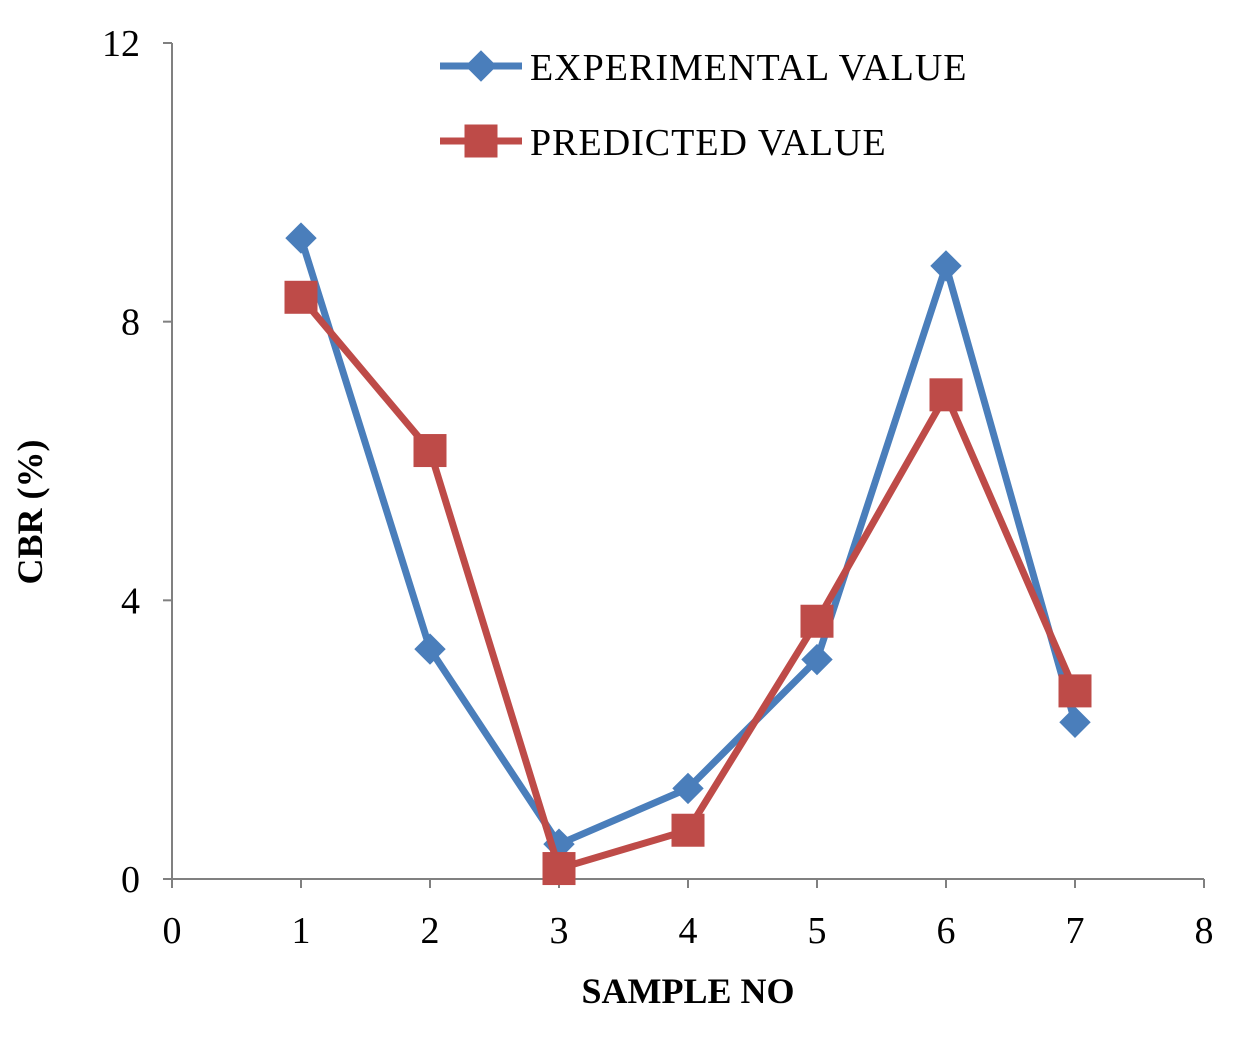 Image resolution: width=1234 pixels, height=1040 pixels. What do you see at coordinates (559, 931) in the screenshot?
I see `x-tick-label: 3` at bounding box center [559, 931].